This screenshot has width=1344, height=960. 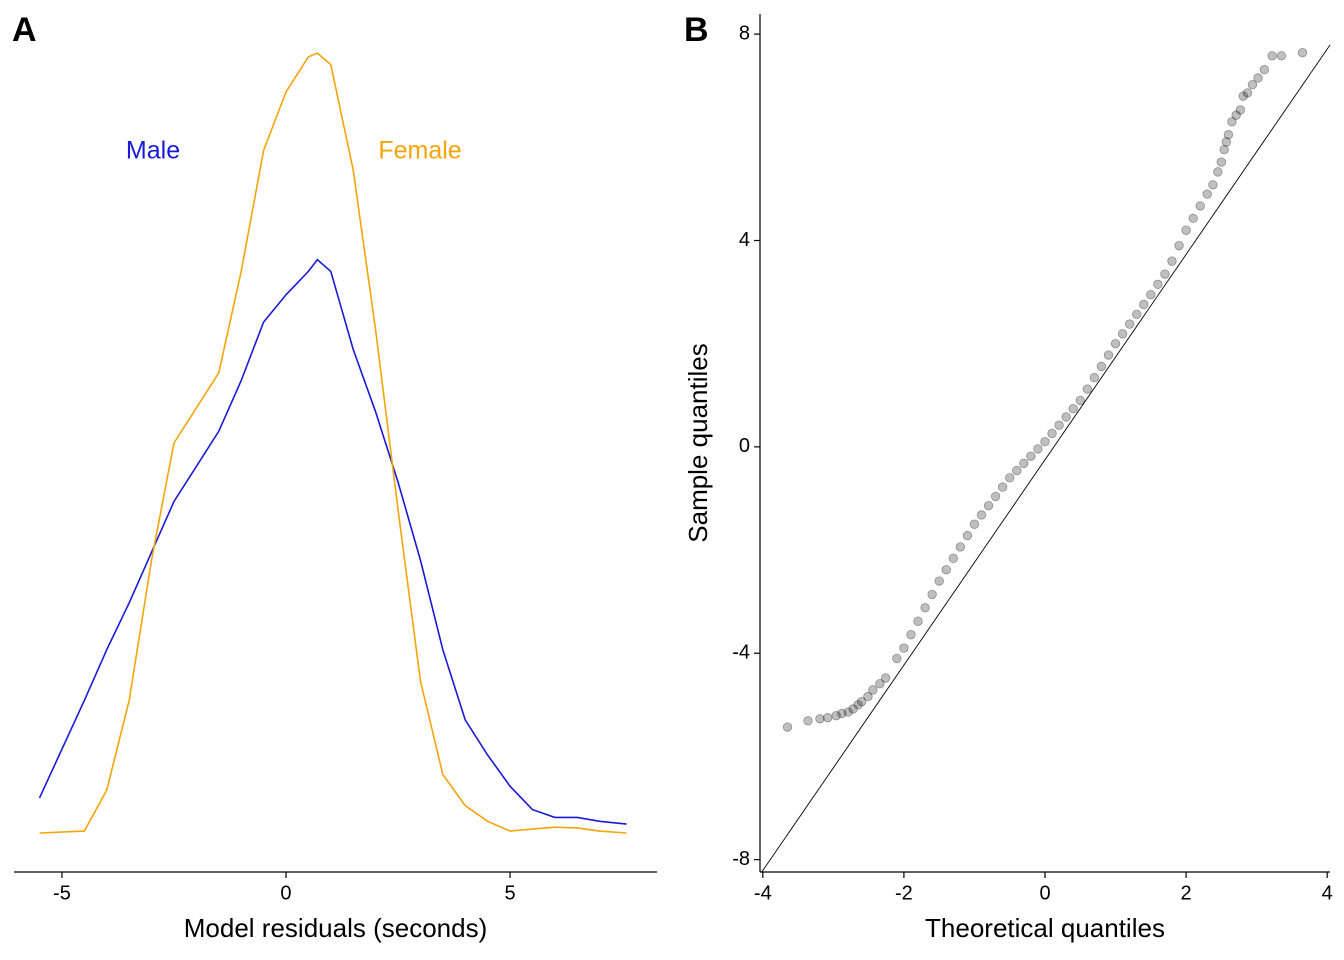 What do you see at coordinates (153, 151) in the screenshot?
I see `series-label: Male` at bounding box center [153, 151].